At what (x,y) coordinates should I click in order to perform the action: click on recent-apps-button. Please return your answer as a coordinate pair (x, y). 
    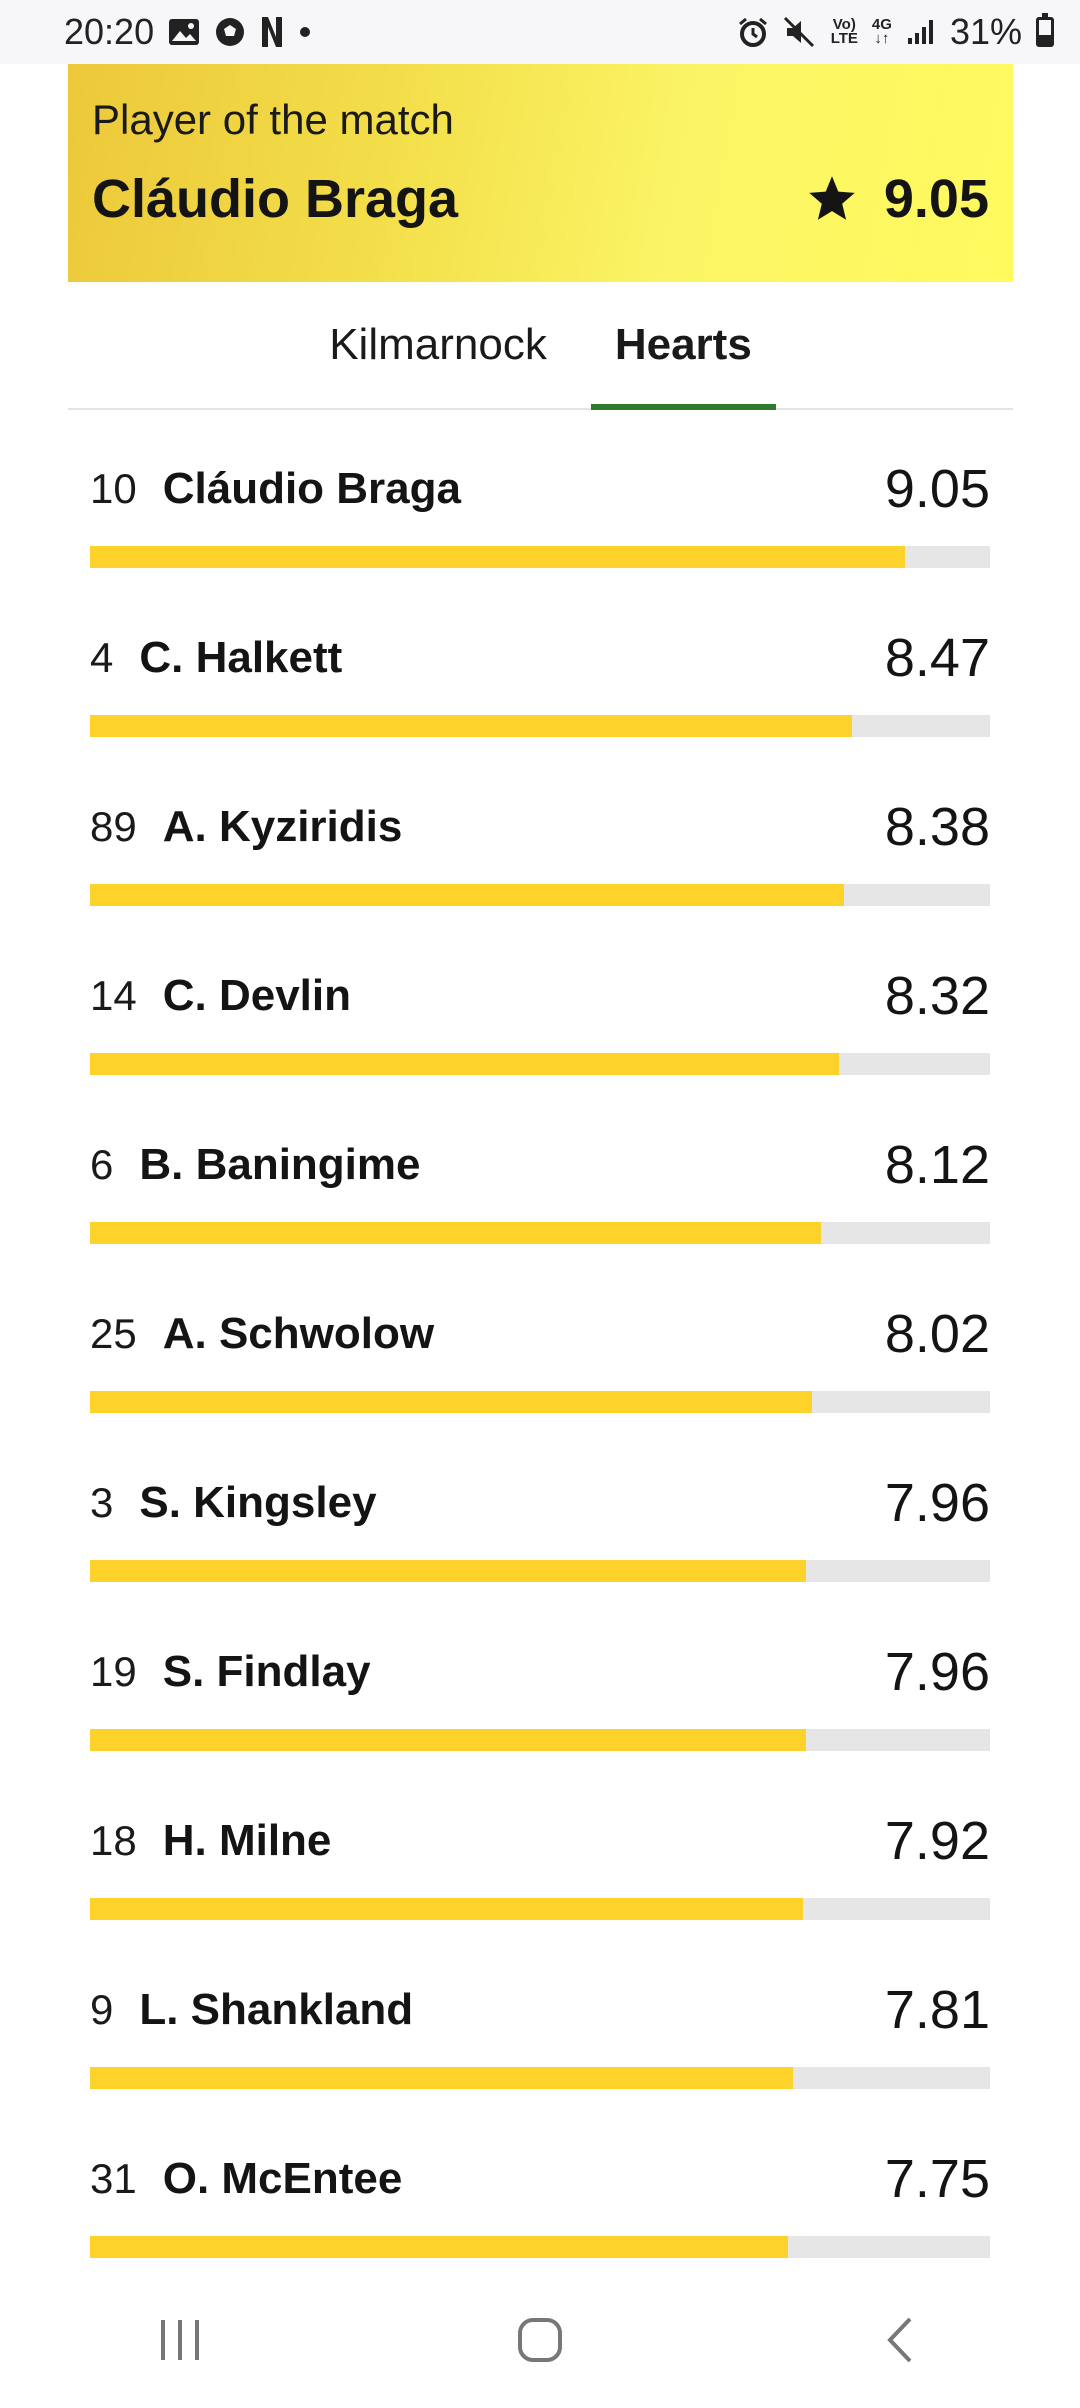
    Looking at the image, I should click on (180, 2340).